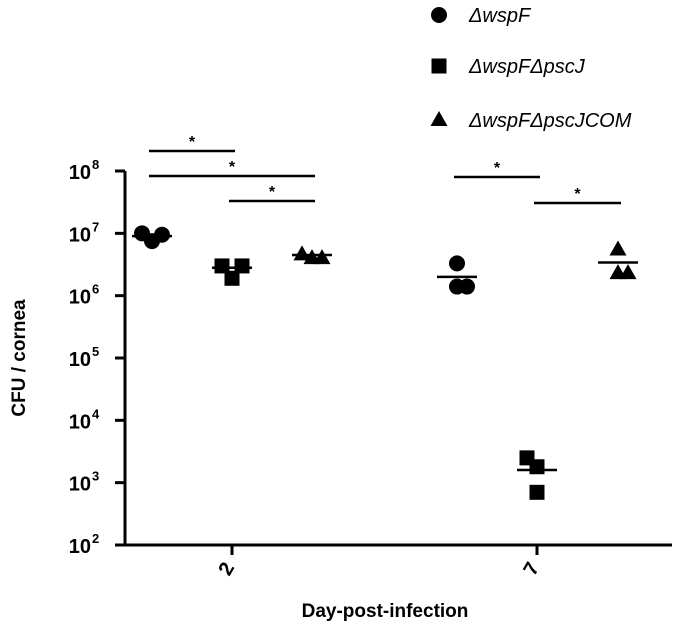 The width and height of the screenshot is (680, 628). What do you see at coordinates (439, 118) in the screenshot?
I see `legend-marker-triangle` at bounding box center [439, 118].